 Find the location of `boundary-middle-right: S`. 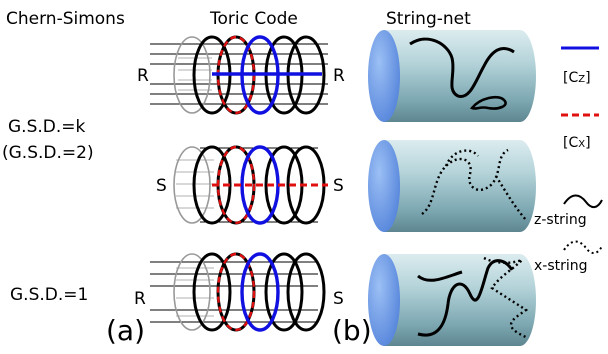

boundary-middle-right: S is located at coordinates (338, 186).